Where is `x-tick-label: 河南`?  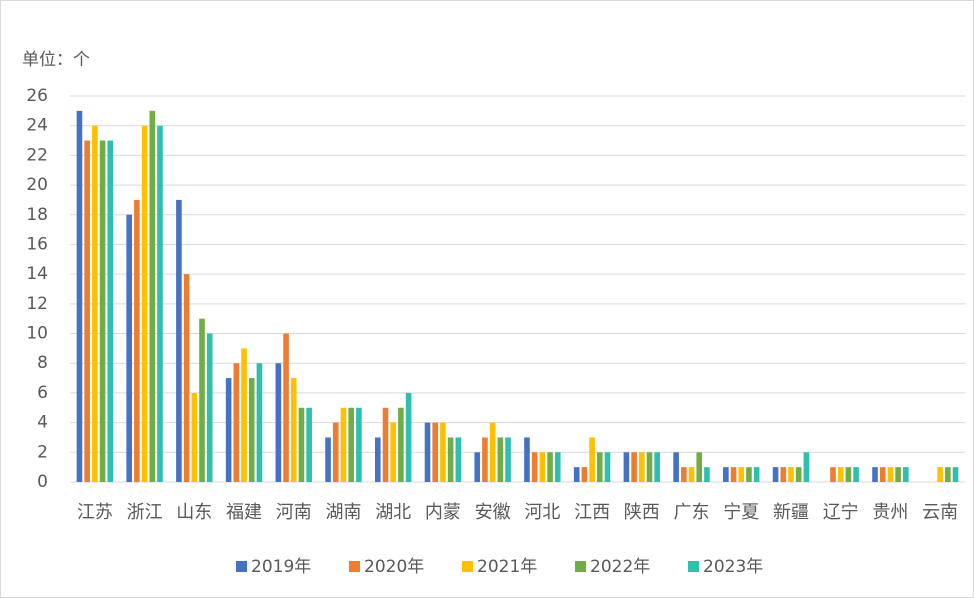 x-tick-label: 河南 is located at coordinates (294, 512).